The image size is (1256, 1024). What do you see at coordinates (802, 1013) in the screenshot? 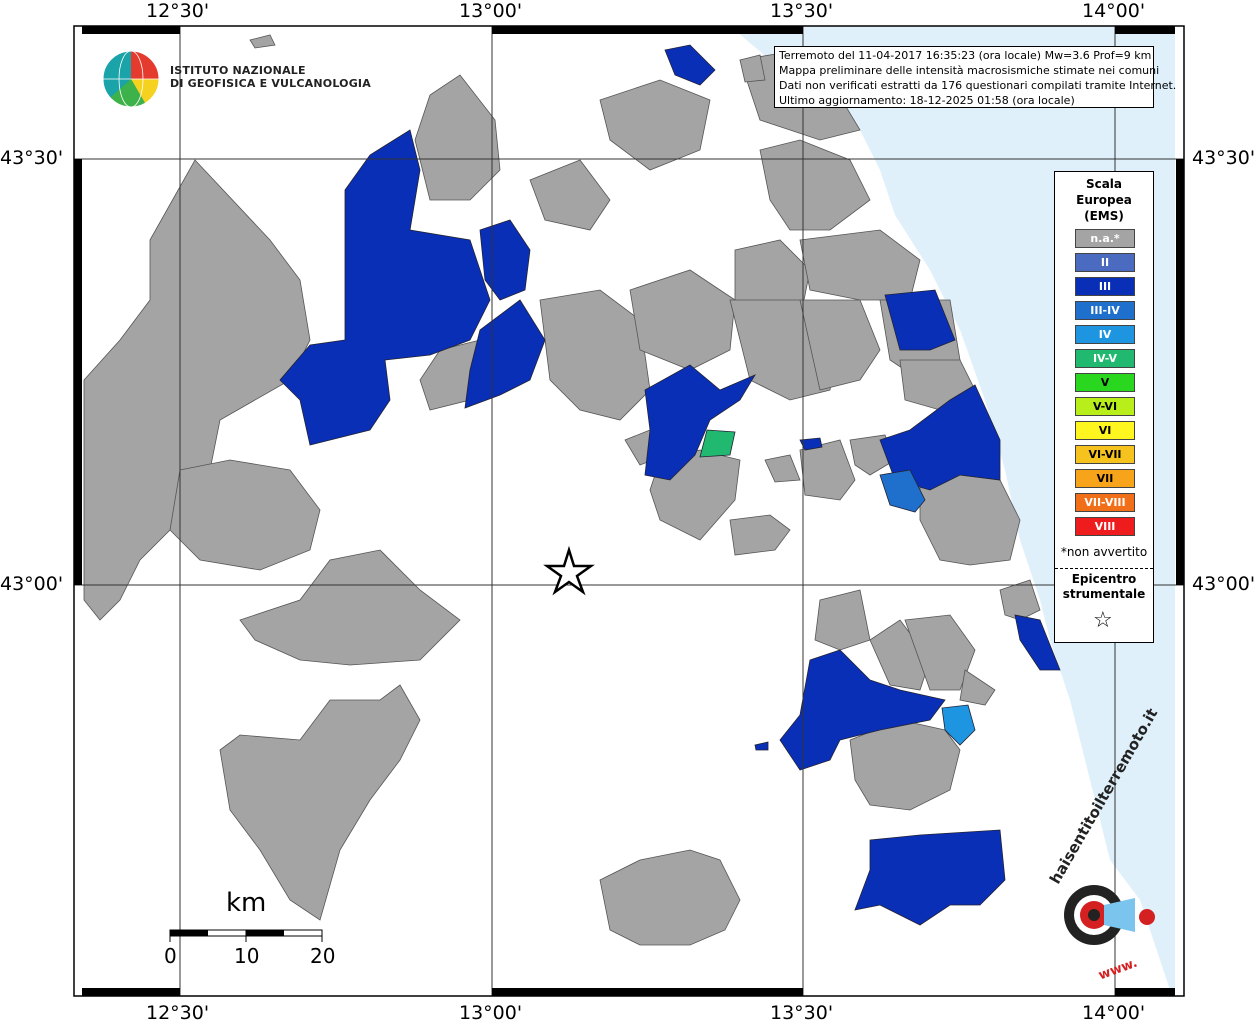
I see `lon-tick-bottom-3: 13°30'` at bounding box center [802, 1013].